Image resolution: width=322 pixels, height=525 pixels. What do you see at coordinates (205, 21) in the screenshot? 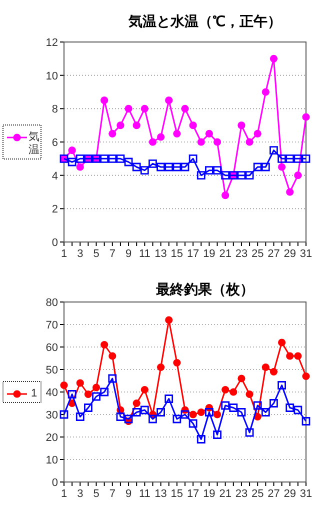
I see `chart-title: 気温と水温（℃，正午）` at bounding box center [205, 21].